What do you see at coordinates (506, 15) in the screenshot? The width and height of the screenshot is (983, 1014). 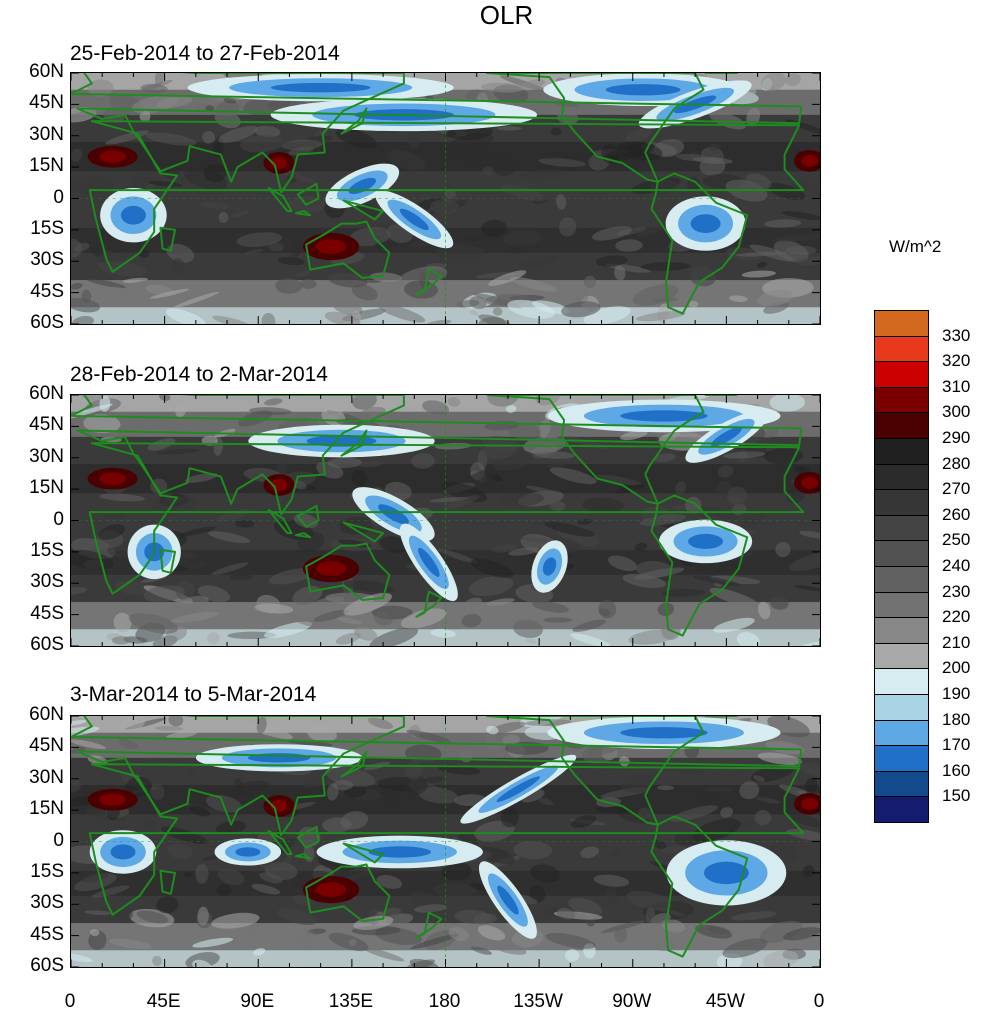 I see `main-title: OLR` at bounding box center [506, 15].